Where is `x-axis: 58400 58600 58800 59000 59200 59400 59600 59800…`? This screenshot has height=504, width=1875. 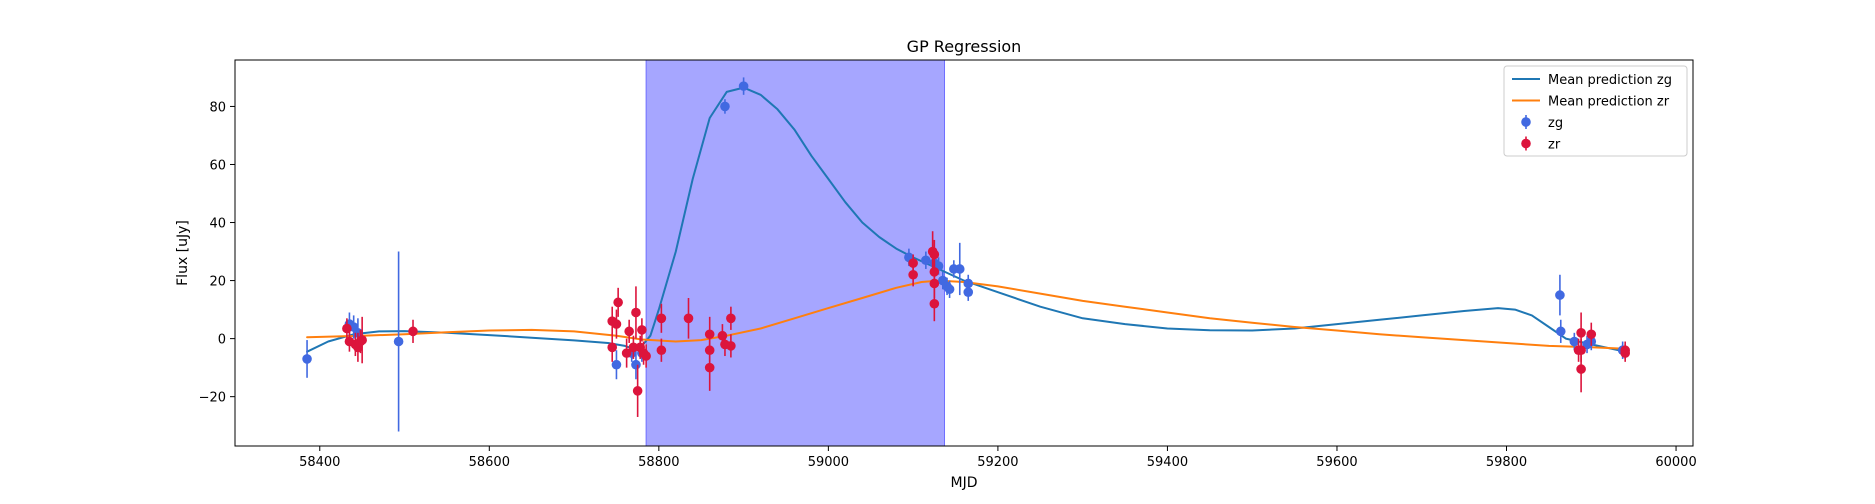 x-axis: 58400 58600 58800 59000 59200 59400 59600 59800… is located at coordinates (998, 458).